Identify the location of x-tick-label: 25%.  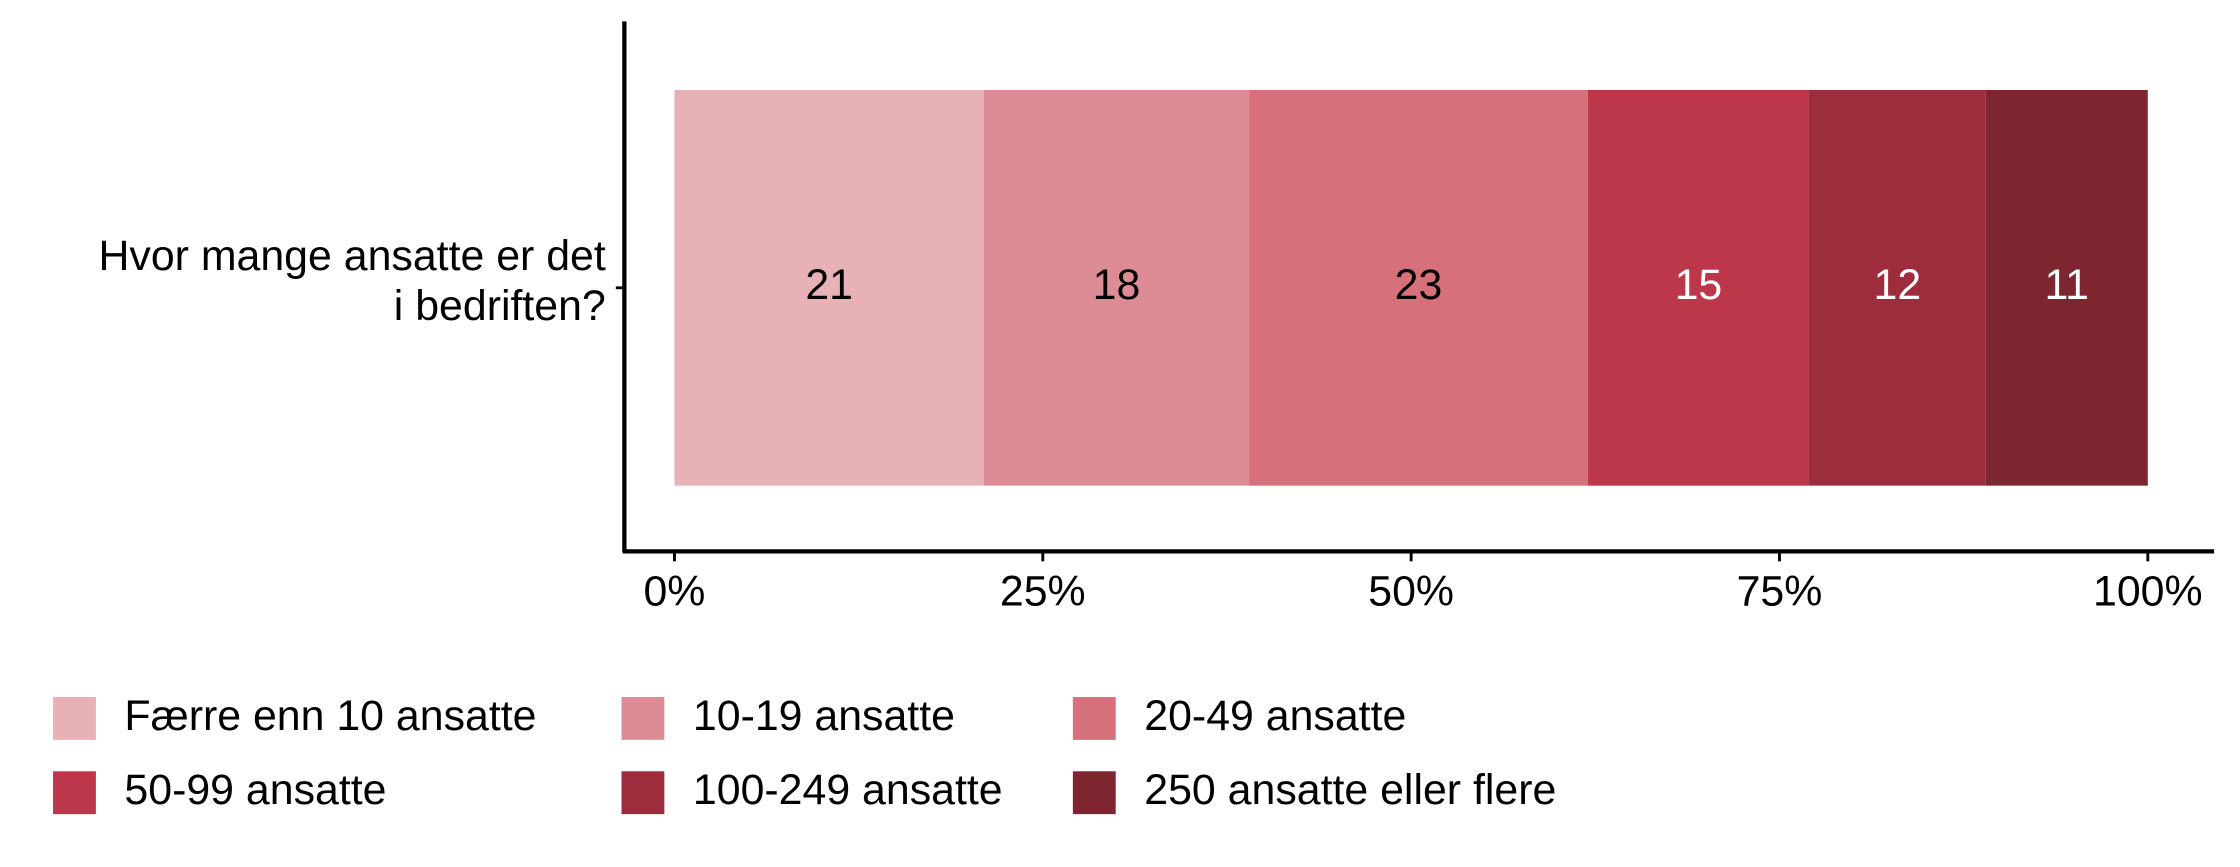
(1043, 592).